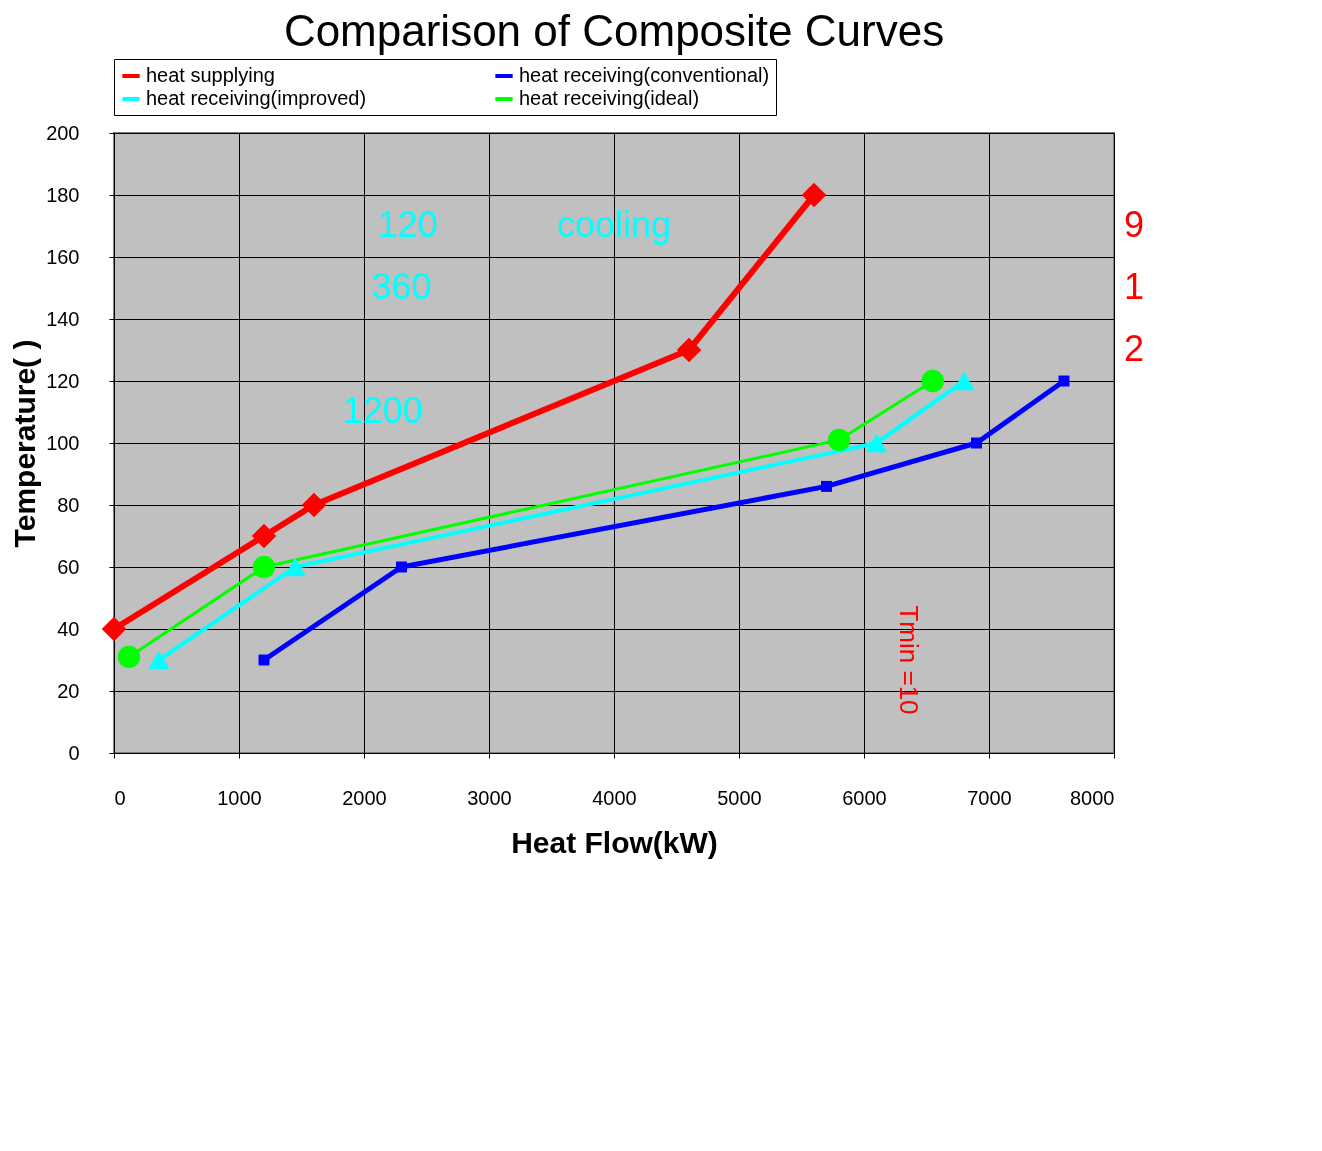 The height and width of the screenshot is (1151, 1322). Describe the element at coordinates (614, 842) in the screenshot. I see `x-axis-title: Heat Flow(kW)` at that location.